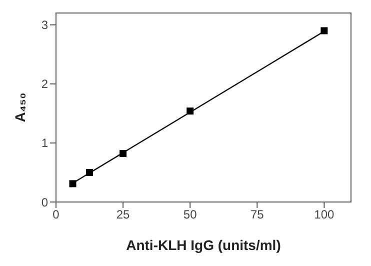  What do you see at coordinates (20, 107) in the screenshot?
I see `y-axis-title: A₄₅₀` at bounding box center [20, 107].